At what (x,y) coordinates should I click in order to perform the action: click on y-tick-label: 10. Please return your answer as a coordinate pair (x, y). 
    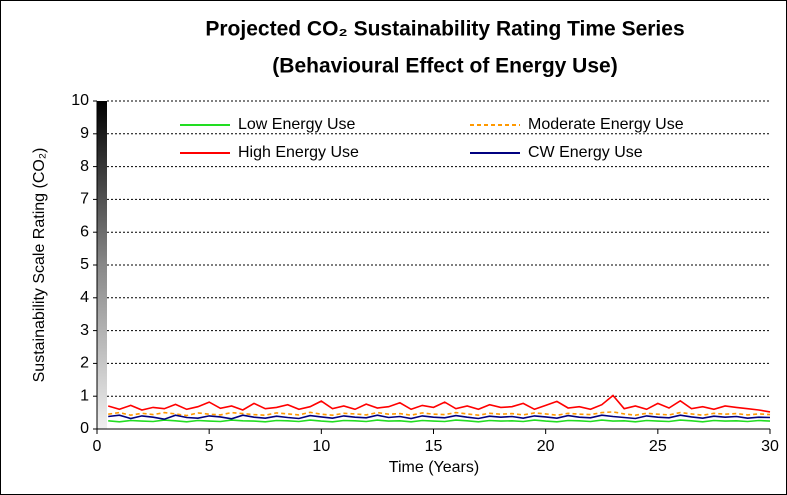
    Looking at the image, I should click on (80, 100).